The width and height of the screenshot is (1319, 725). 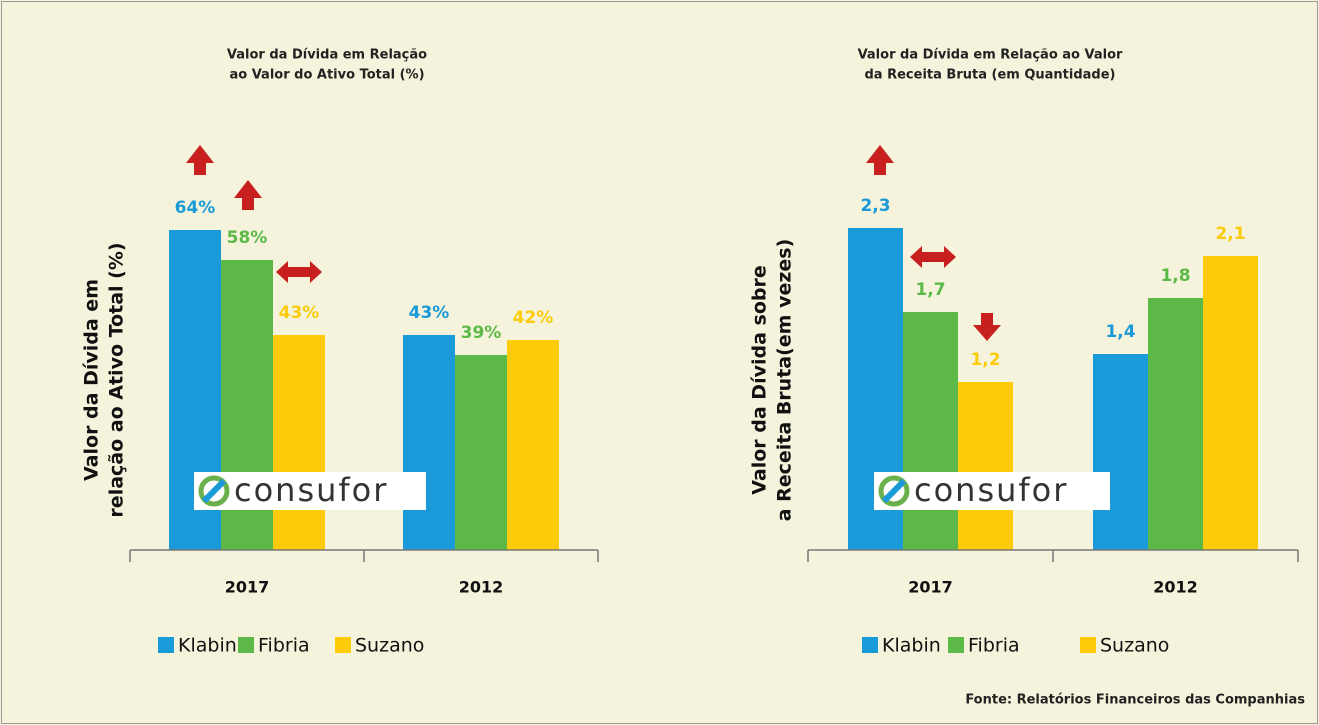 I want to click on value-label: 1,8, so click(x=1175, y=276).